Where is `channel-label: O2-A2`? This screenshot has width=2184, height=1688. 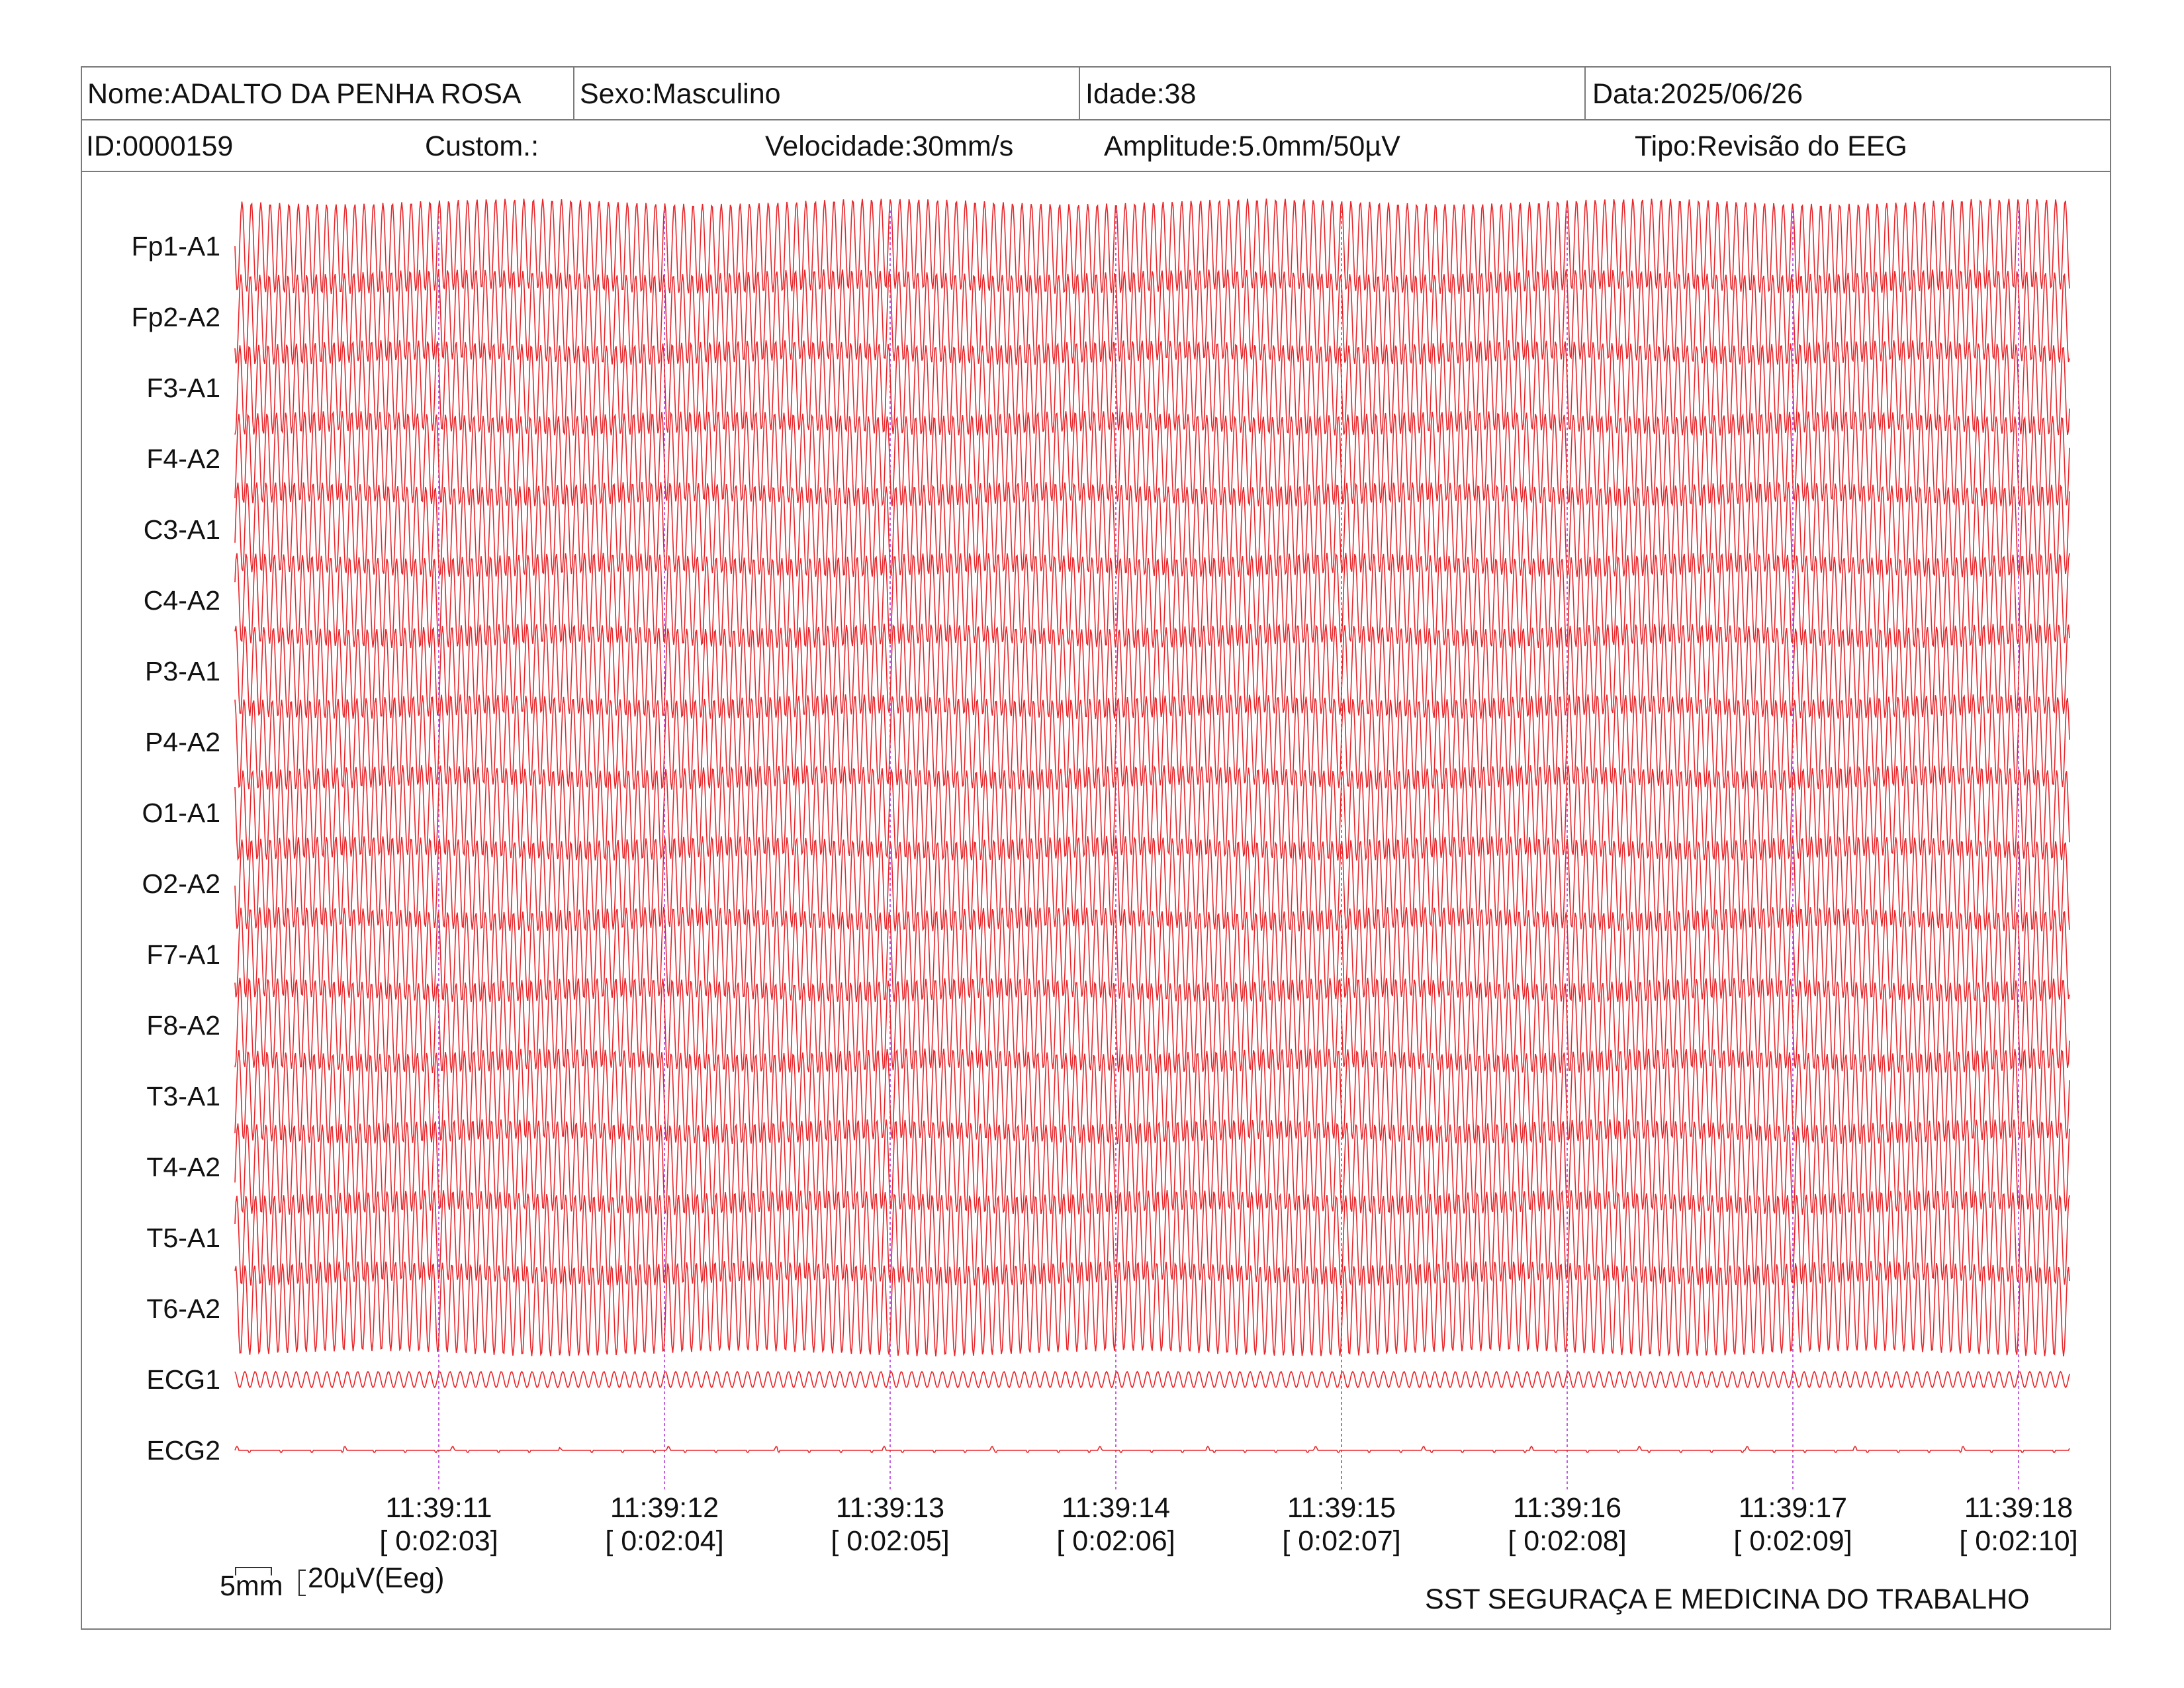
channel-label: O2-A2 is located at coordinates (181, 883).